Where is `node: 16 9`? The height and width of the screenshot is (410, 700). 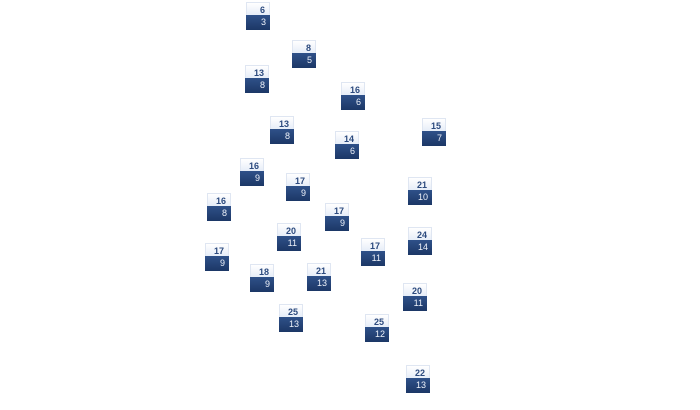 node: 16 9 is located at coordinates (252, 172).